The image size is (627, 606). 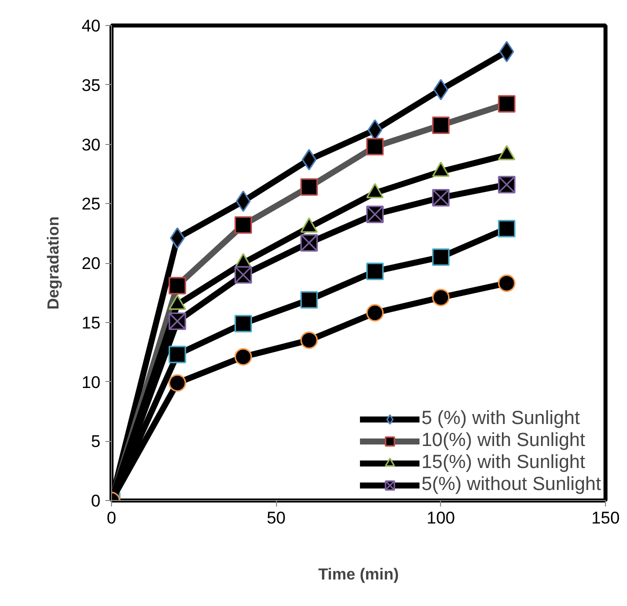 I want to click on y-tick-label: 25, so click(x=91, y=204).